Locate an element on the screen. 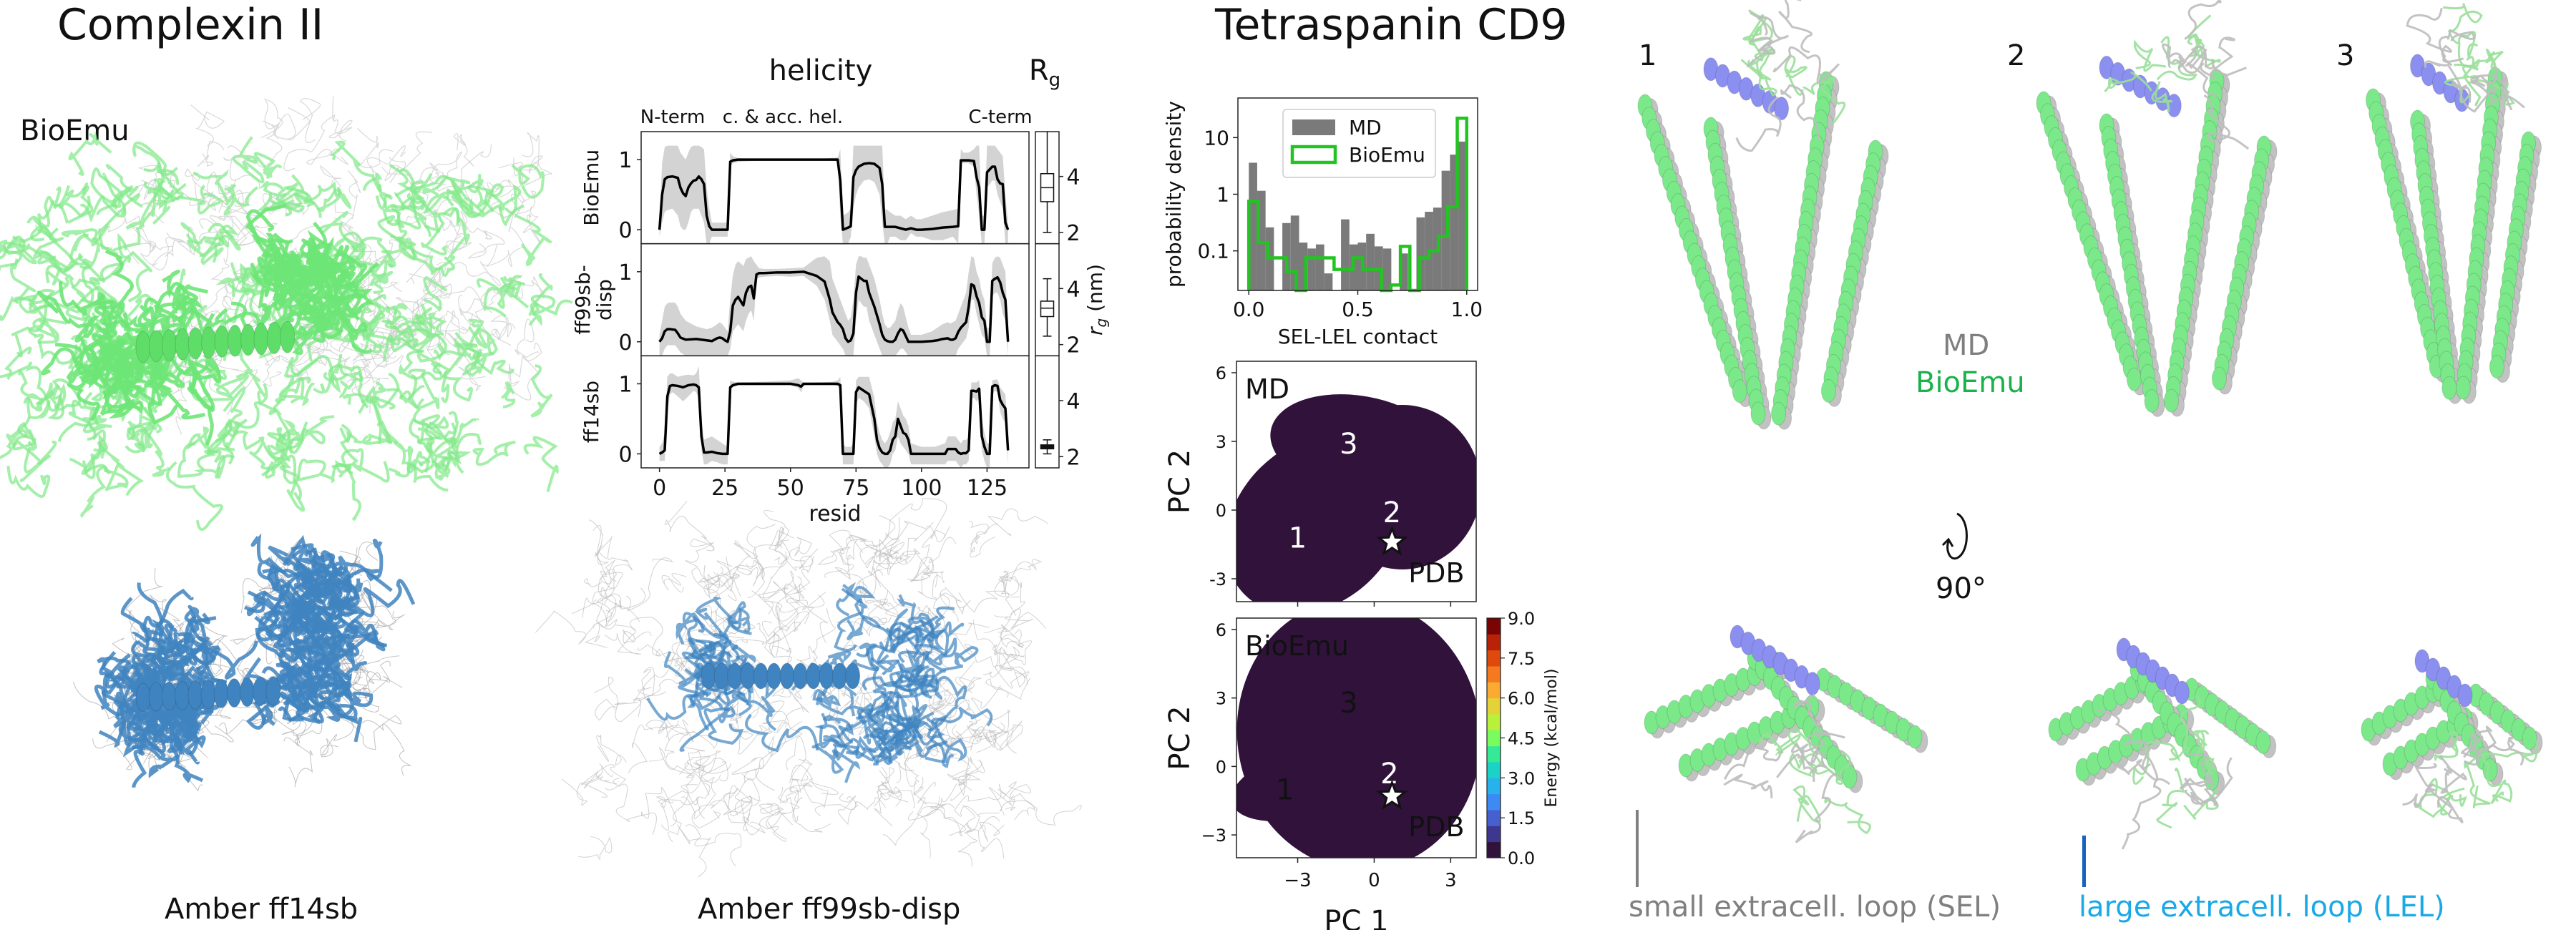 This screenshot has height=930, width=2576. colorbar-tick-label: 3.0 is located at coordinates (1521, 778).